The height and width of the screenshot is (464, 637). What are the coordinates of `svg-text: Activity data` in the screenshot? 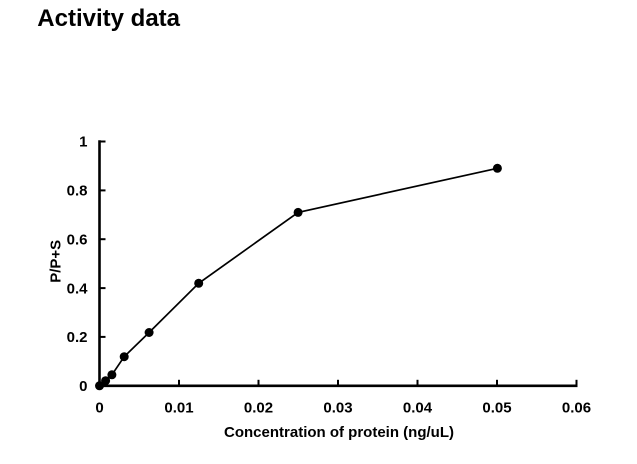 It's located at (108, 18).